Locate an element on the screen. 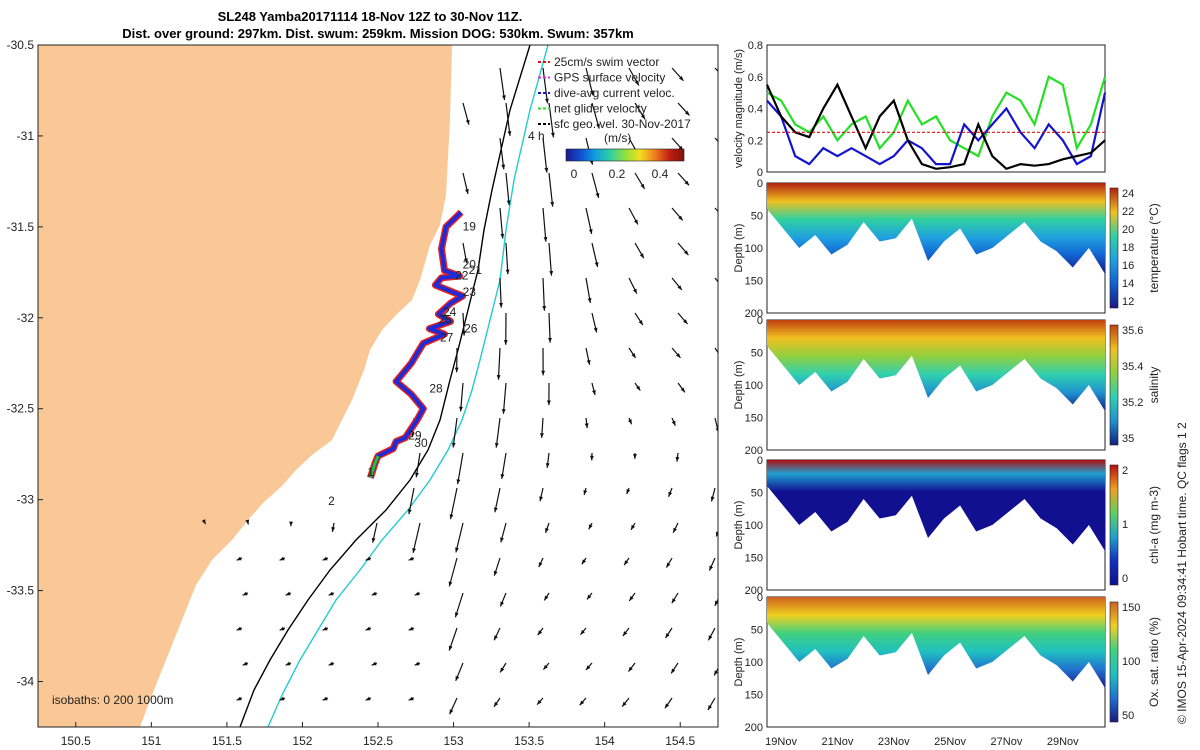 Image resolution: width=1200 pixels, height=750 pixels. map-x-tick-label: 153.5 is located at coordinates (529, 741).